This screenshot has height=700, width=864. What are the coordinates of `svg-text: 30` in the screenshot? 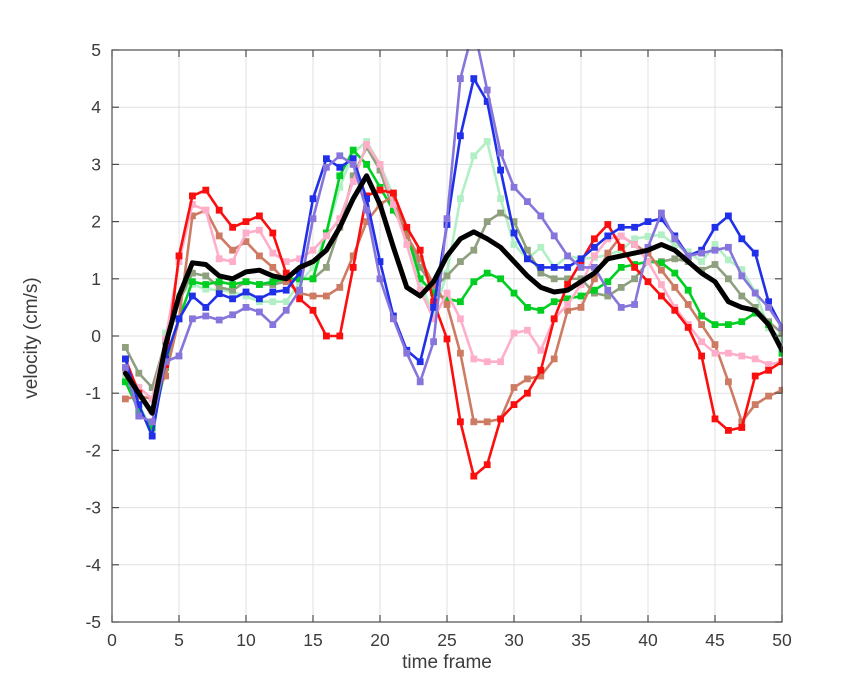 It's located at (514, 640).